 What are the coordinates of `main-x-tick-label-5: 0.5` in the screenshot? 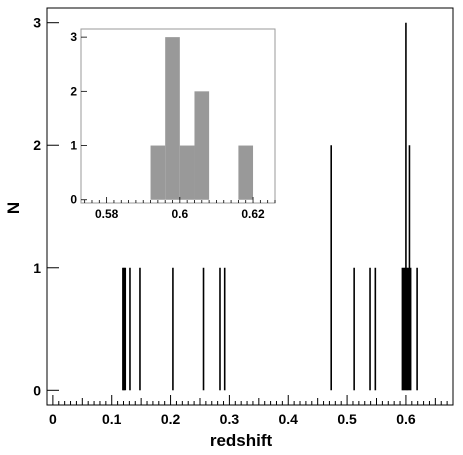 It's located at (347, 419).